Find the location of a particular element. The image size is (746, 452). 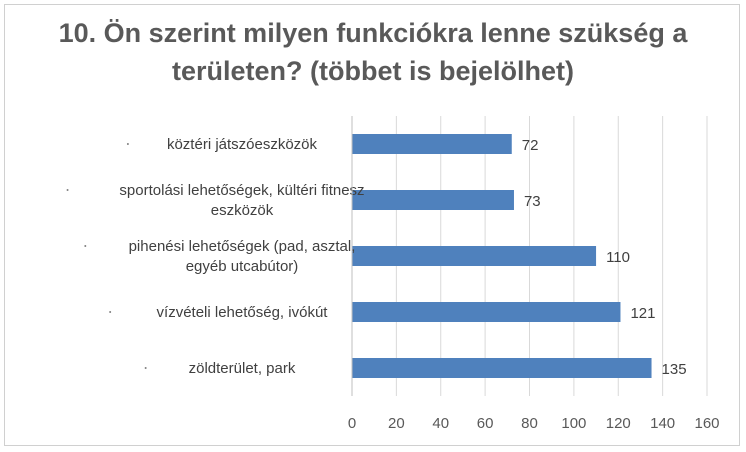

category-label: pihenési lehetőségek (pad, asztal, is located at coordinates (242, 246).